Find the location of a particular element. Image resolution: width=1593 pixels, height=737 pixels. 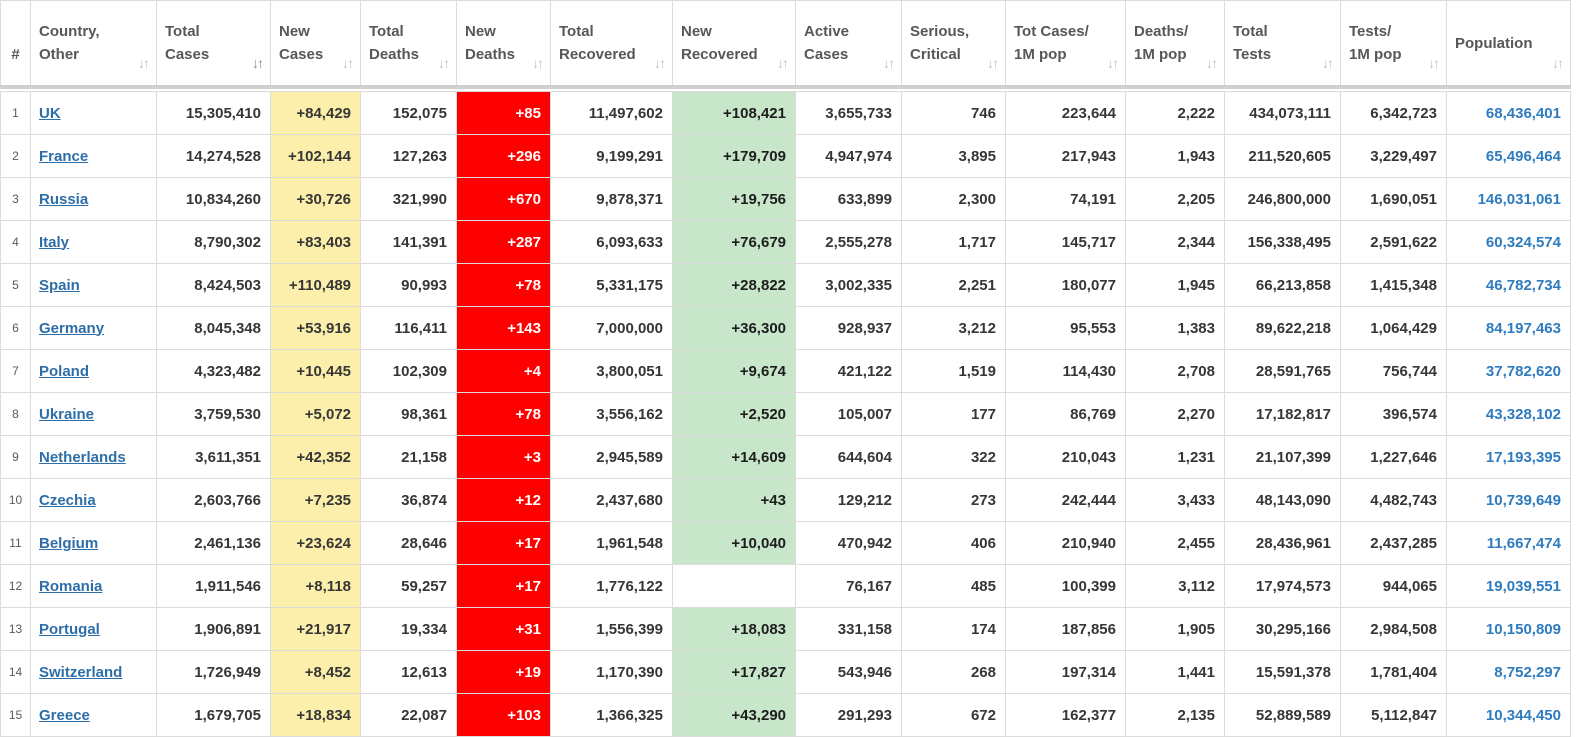

cell-population: 68,436,401 is located at coordinates (1508, 113).